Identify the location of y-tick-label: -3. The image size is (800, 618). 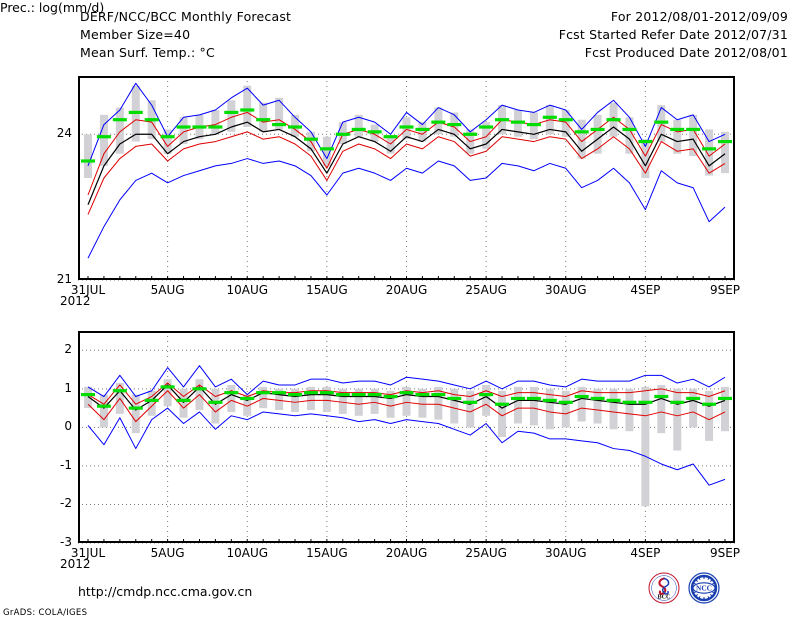
(66, 542).